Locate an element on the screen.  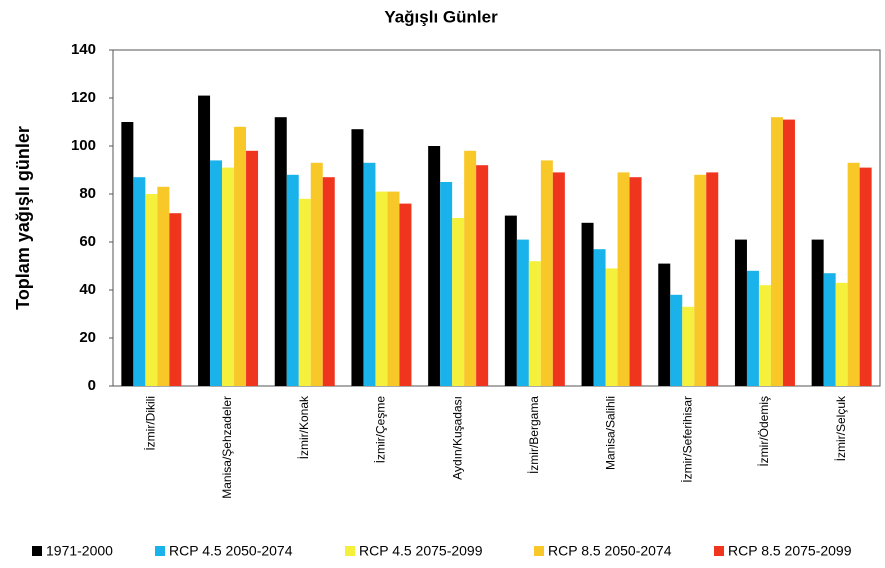
y-tick-label: 40 is located at coordinates (87, 289).